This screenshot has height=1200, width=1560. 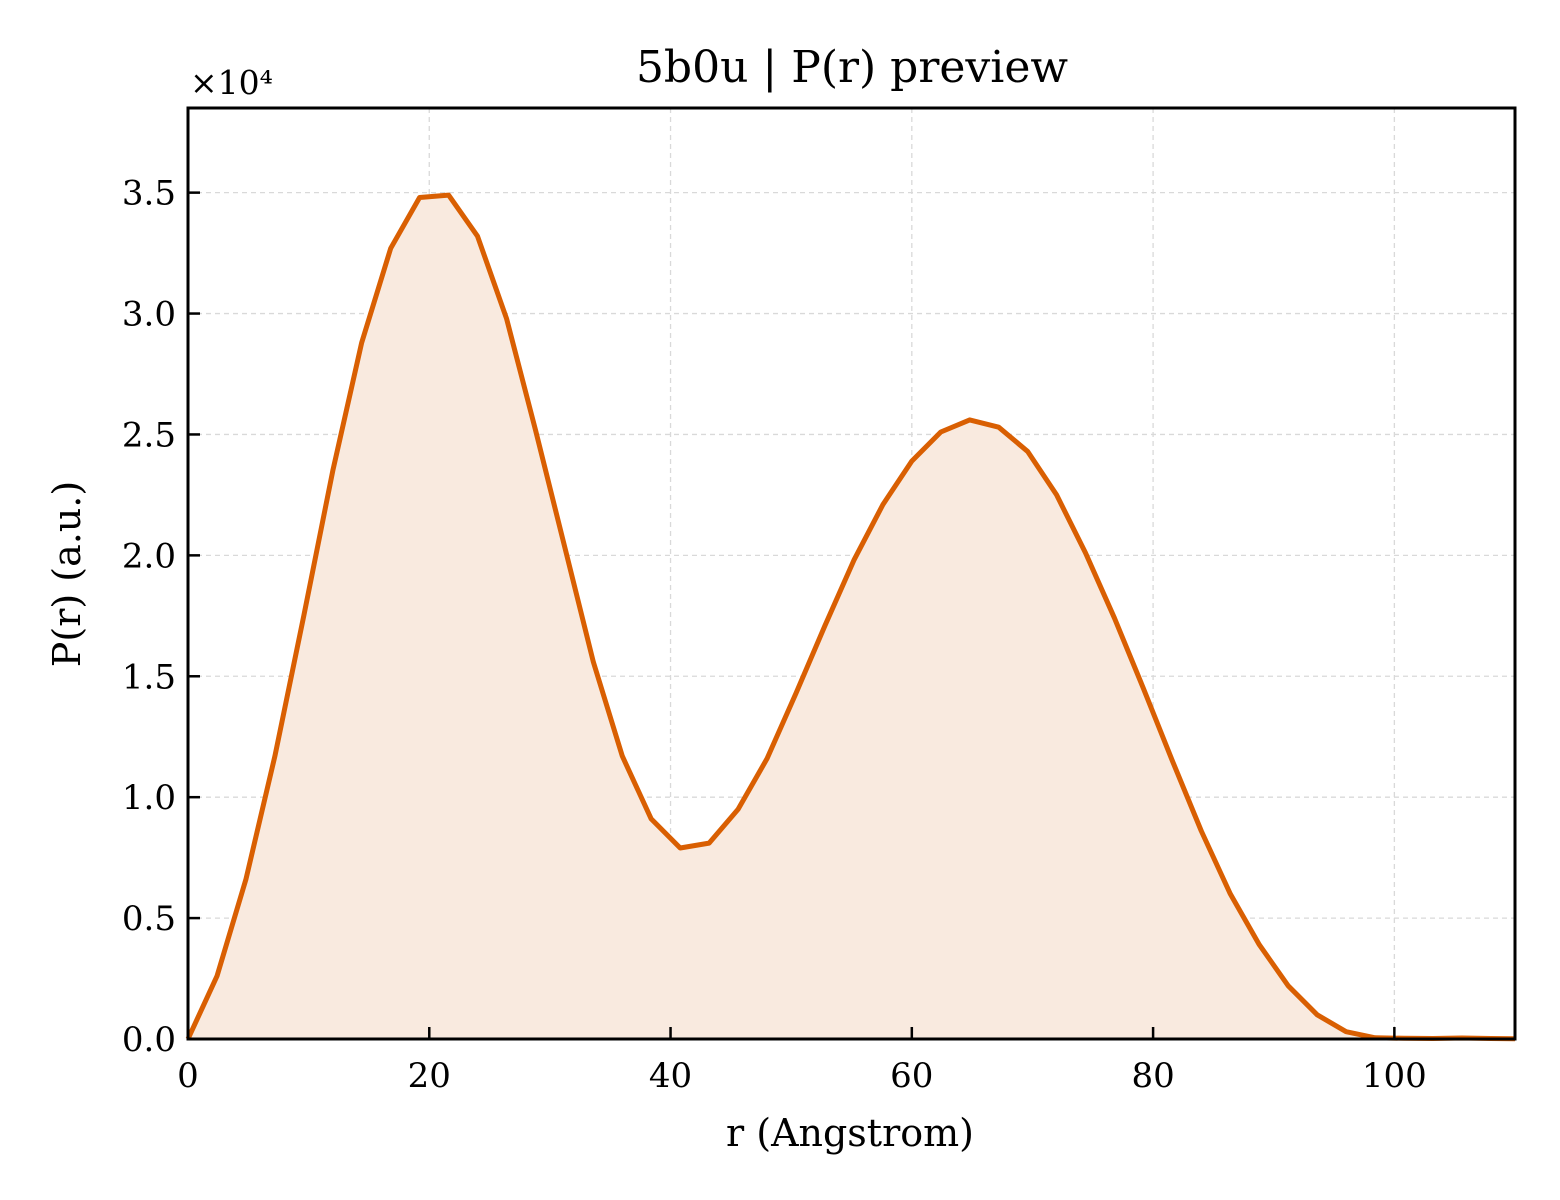 What do you see at coordinates (149, 435) in the screenshot?
I see `y-tick-label: 2.5` at bounding box center [149, 435].